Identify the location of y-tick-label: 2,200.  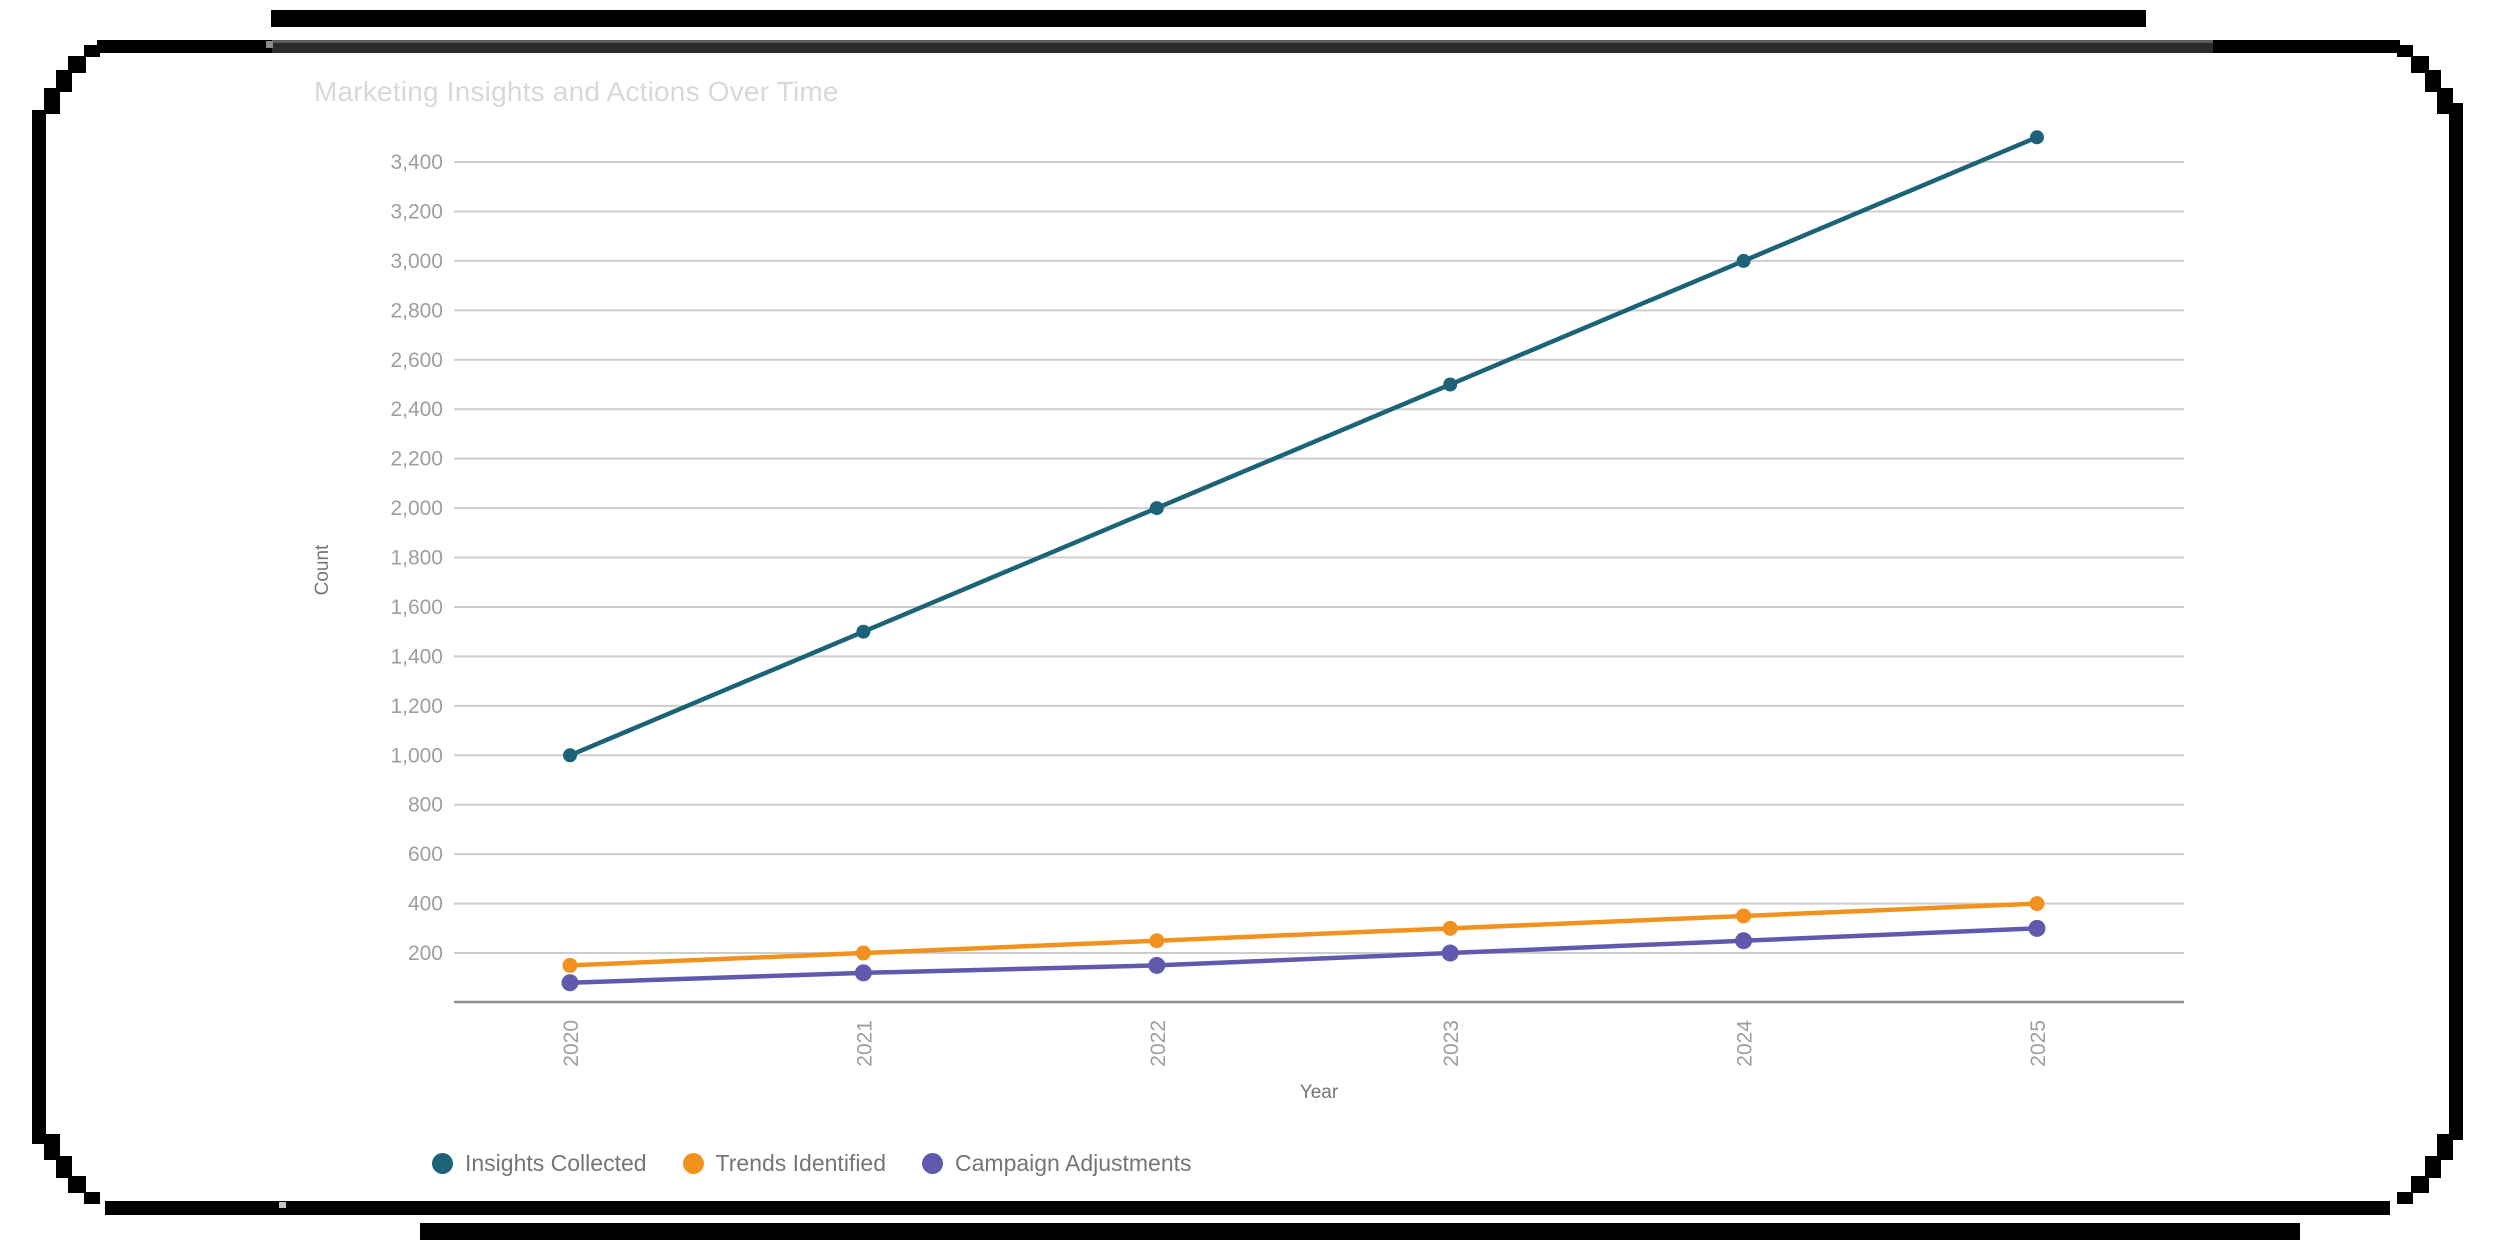
(416, 459).